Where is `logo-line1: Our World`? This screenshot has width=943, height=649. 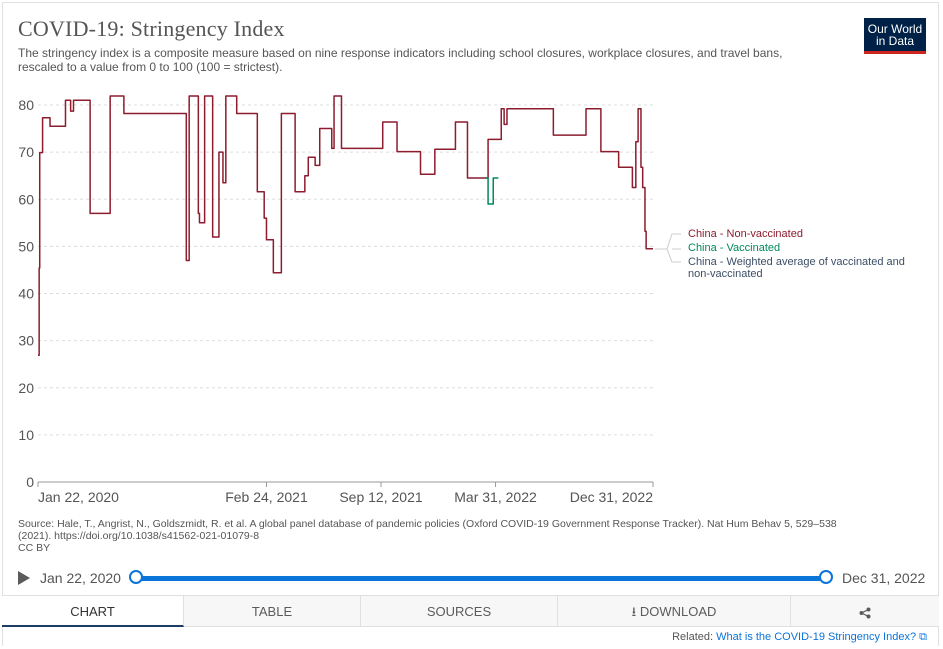 logo-line1: Our World is located at coordinates (895, 29).